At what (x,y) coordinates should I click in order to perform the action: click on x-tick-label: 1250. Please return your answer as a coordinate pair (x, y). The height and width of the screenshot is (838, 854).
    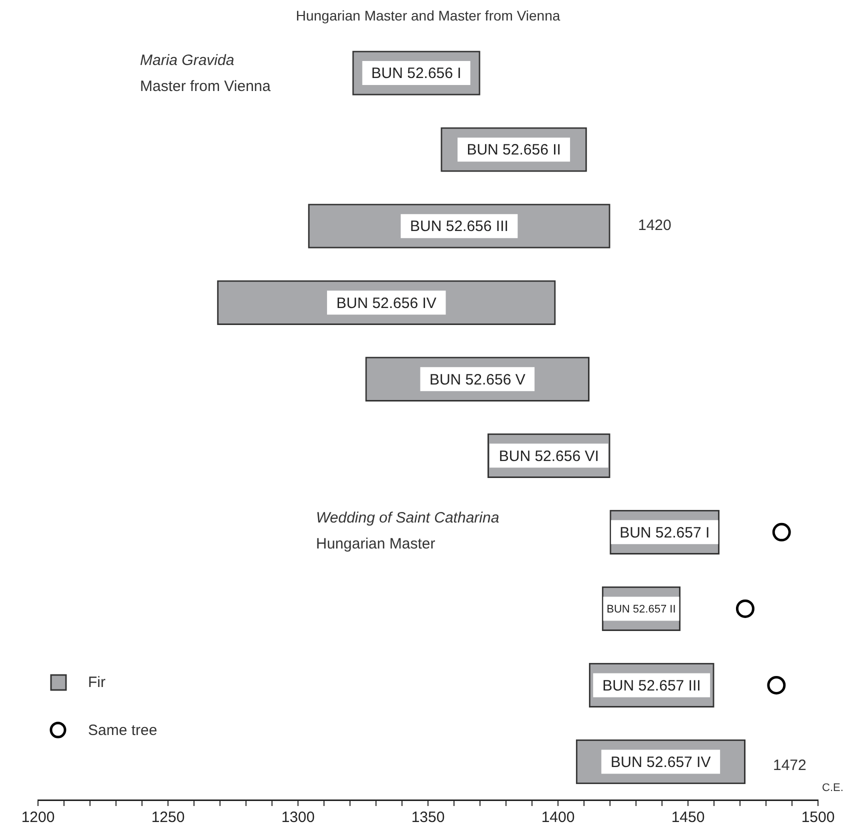
    Looking at the image, I should click on (168, 817).